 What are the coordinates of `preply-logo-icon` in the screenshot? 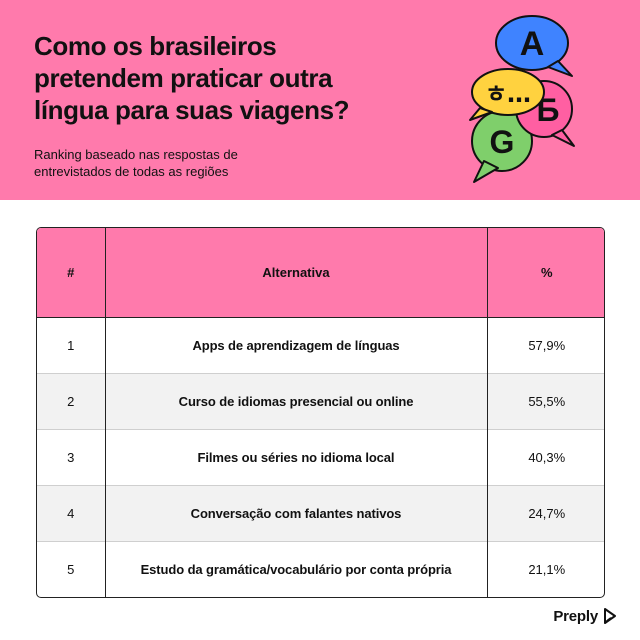 It's located at (610, 616).